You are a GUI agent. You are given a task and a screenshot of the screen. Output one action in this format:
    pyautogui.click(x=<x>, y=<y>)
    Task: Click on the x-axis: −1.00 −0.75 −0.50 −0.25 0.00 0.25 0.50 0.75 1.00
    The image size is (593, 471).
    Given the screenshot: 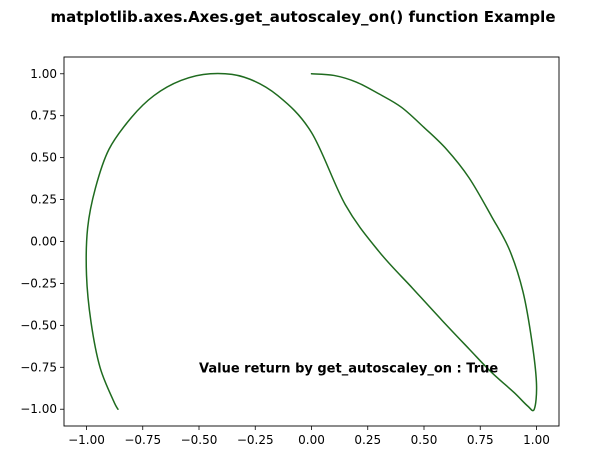 What is the action you would take?
    pyautogui.click(x=309, y=436)
    